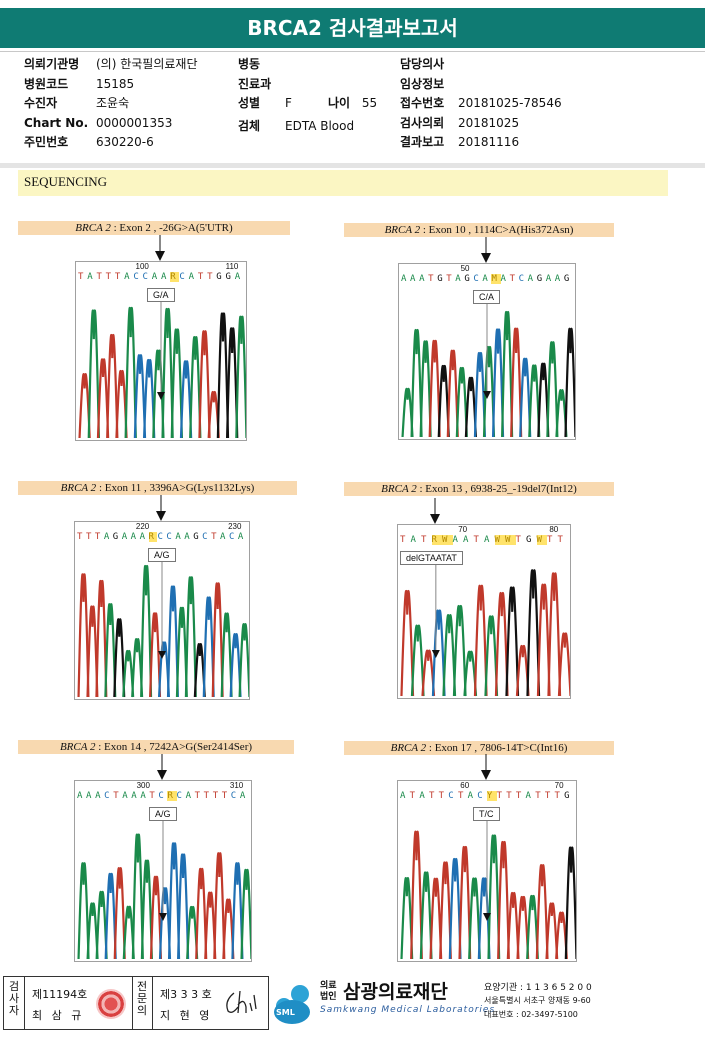 This screenshot has height=1040, width=705. What do you see at coordinates (232, 266) in the screenshot?
I see `base-position-label: 110` at bounding box center [232, 266].